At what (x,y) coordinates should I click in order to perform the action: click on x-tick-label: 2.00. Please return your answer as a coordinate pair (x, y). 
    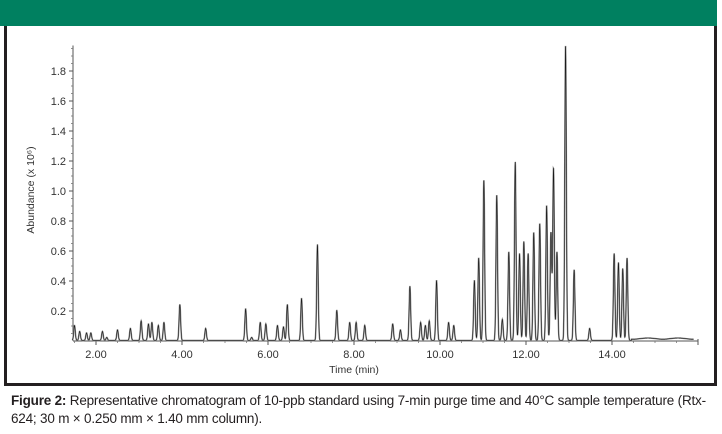
    Looking at the image, I should click on (95, 355).